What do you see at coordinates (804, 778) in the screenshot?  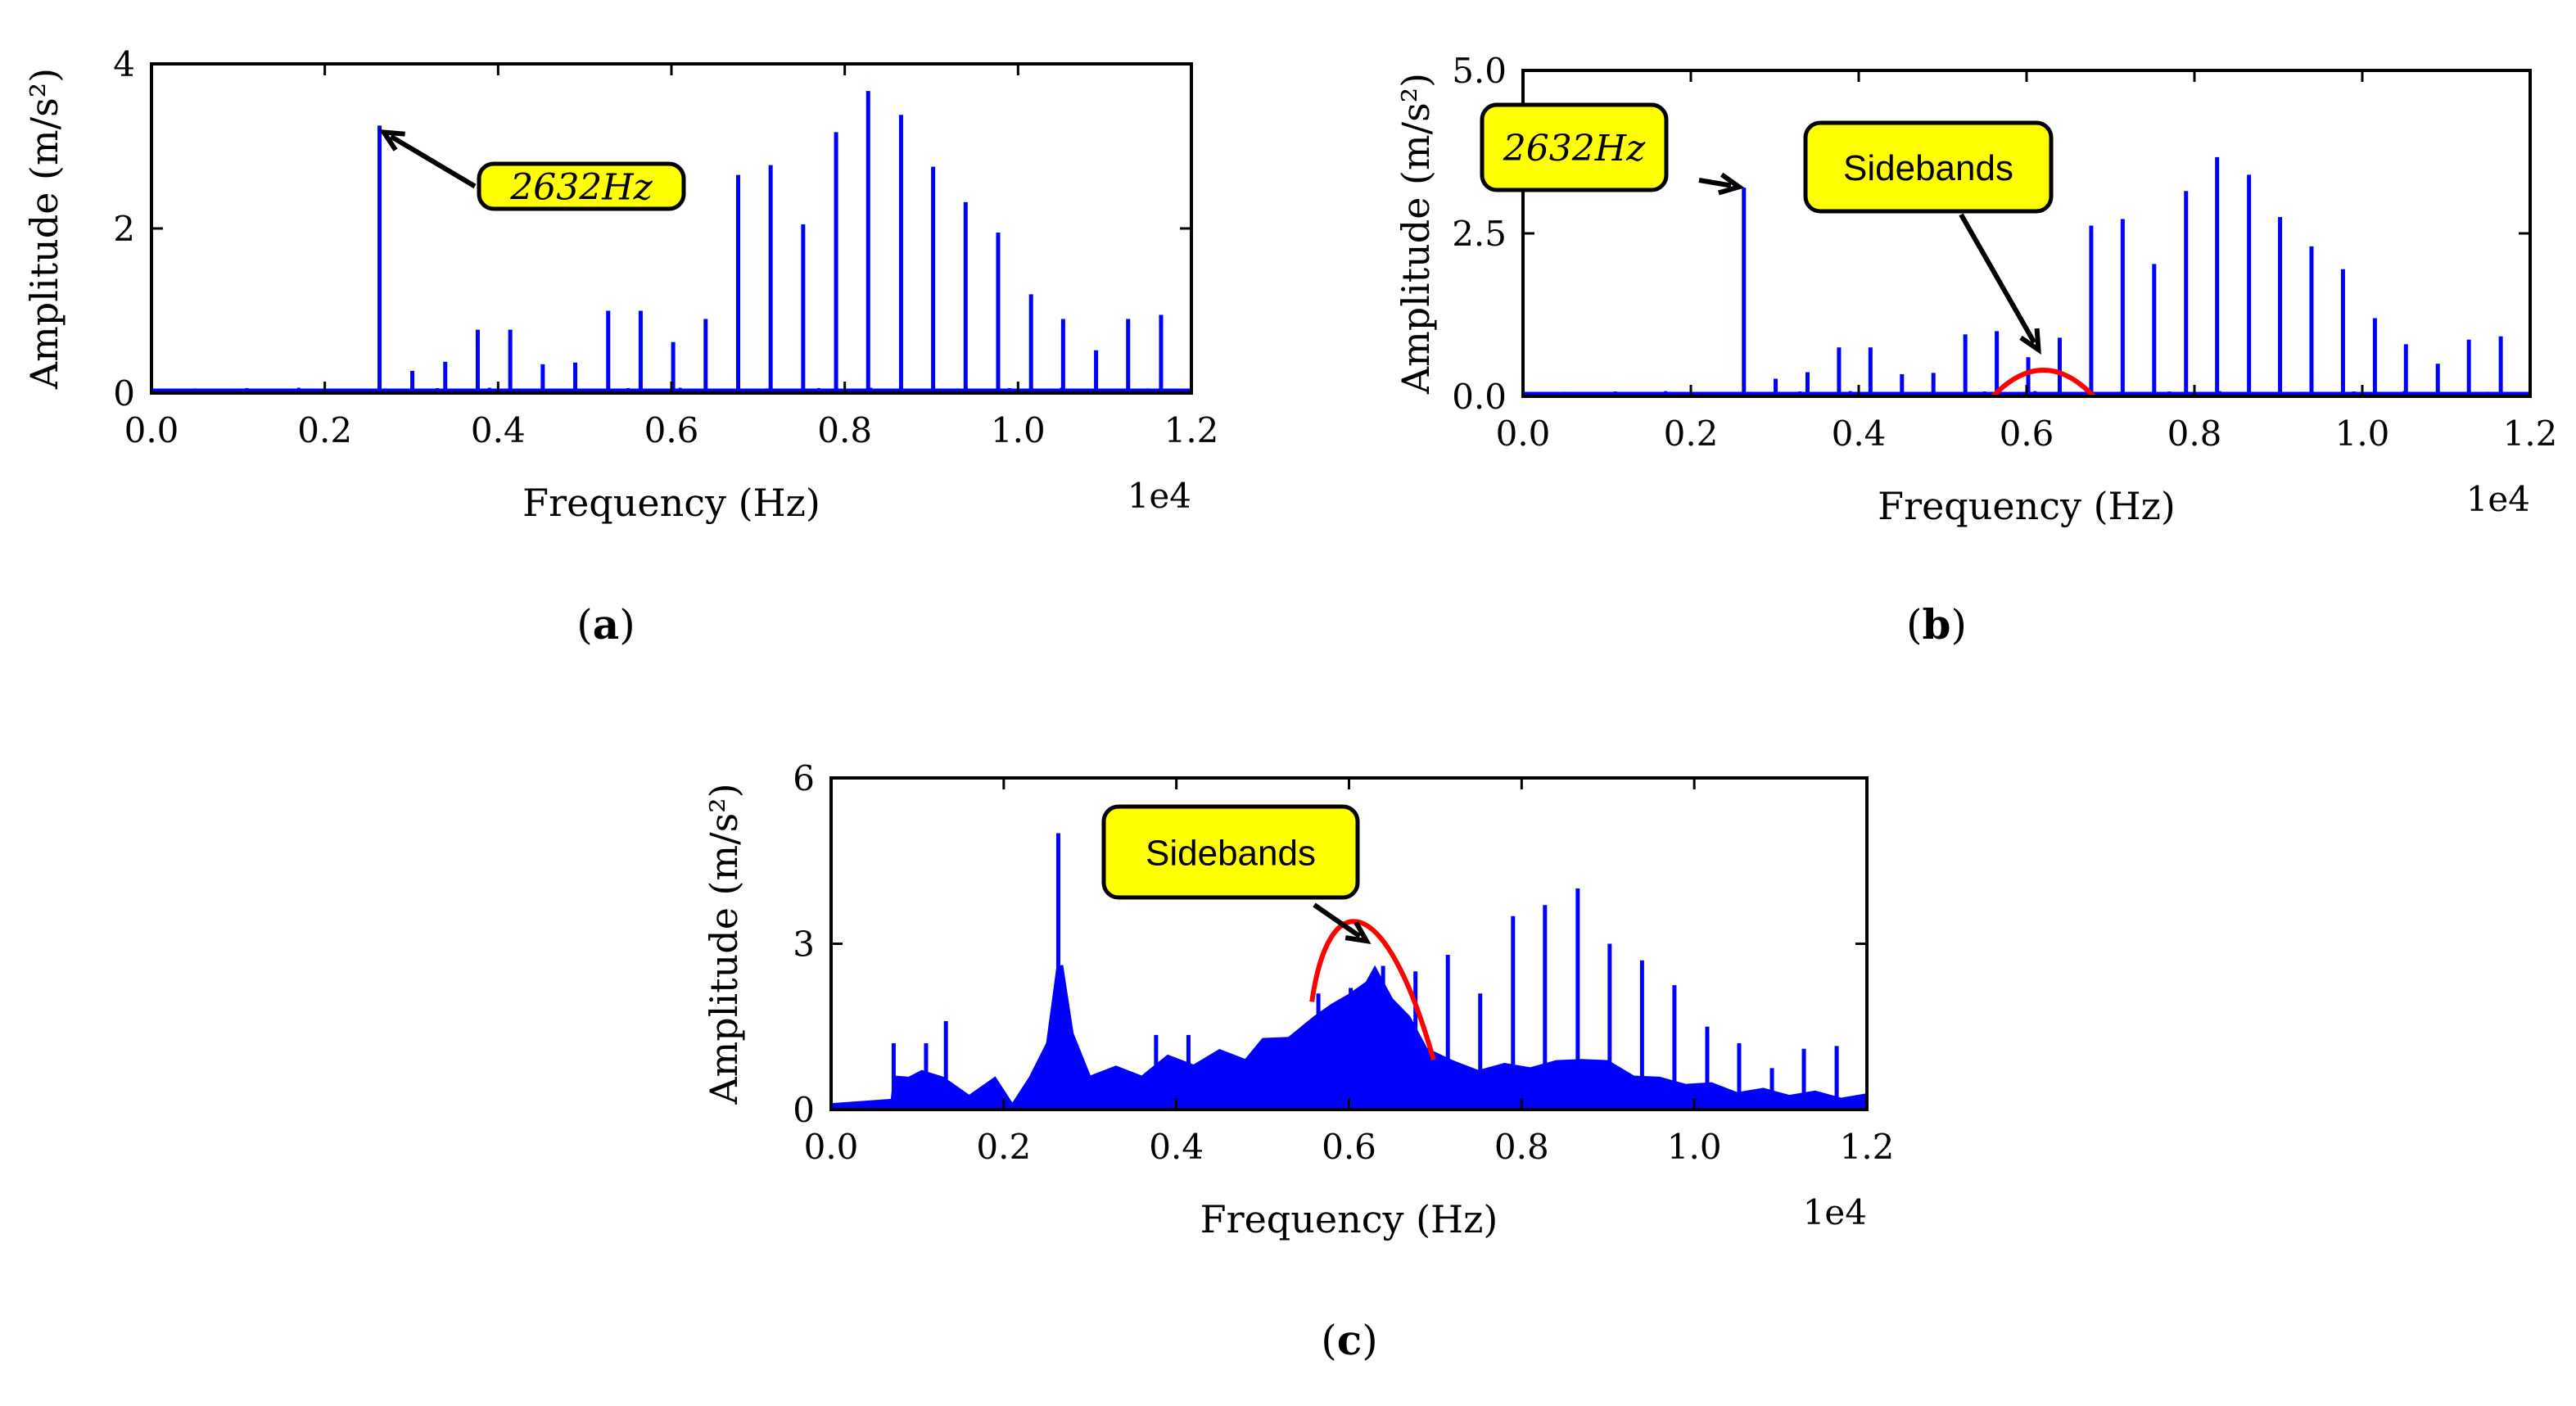 I see `y-tick-label: 6` at bounding box center [804, 778].